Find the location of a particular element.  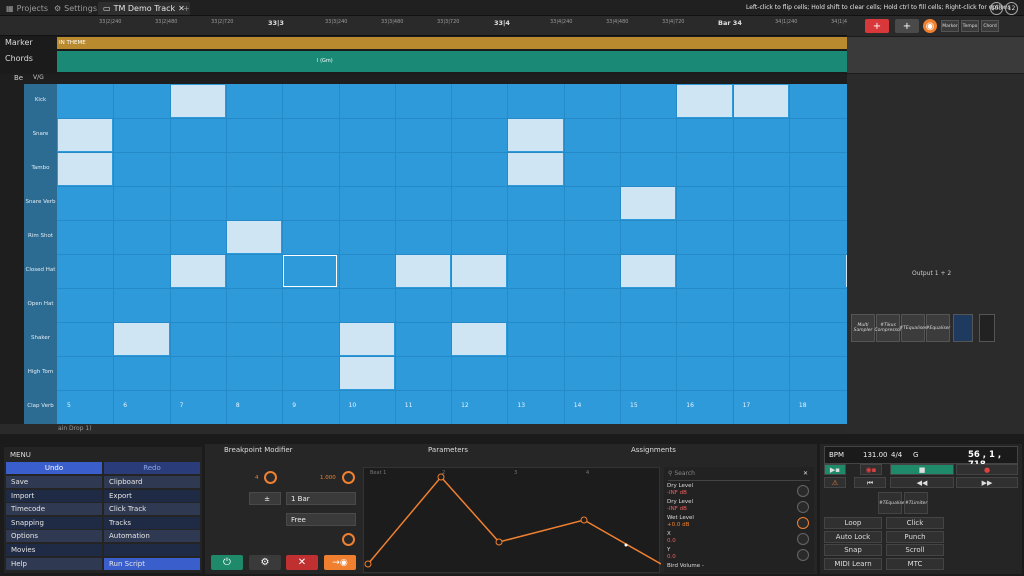

marker-track-label: Marker is located at coordinates (28, 42).